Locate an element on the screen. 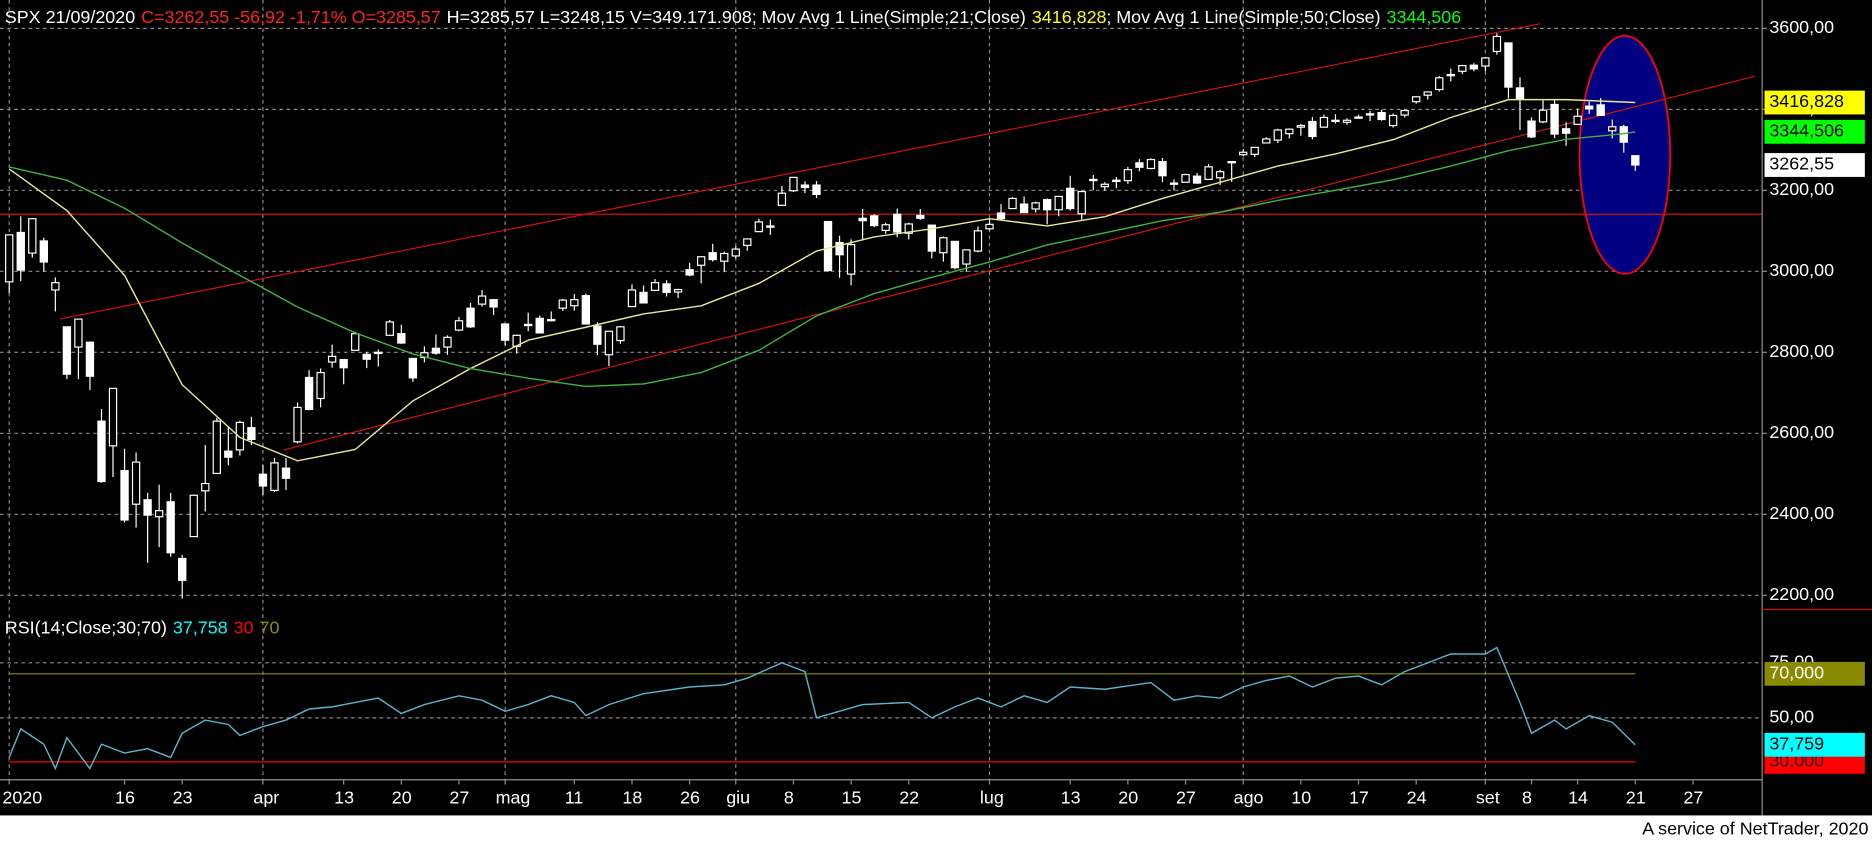  x-tick-label: lug is located at coordinates (992, 797).